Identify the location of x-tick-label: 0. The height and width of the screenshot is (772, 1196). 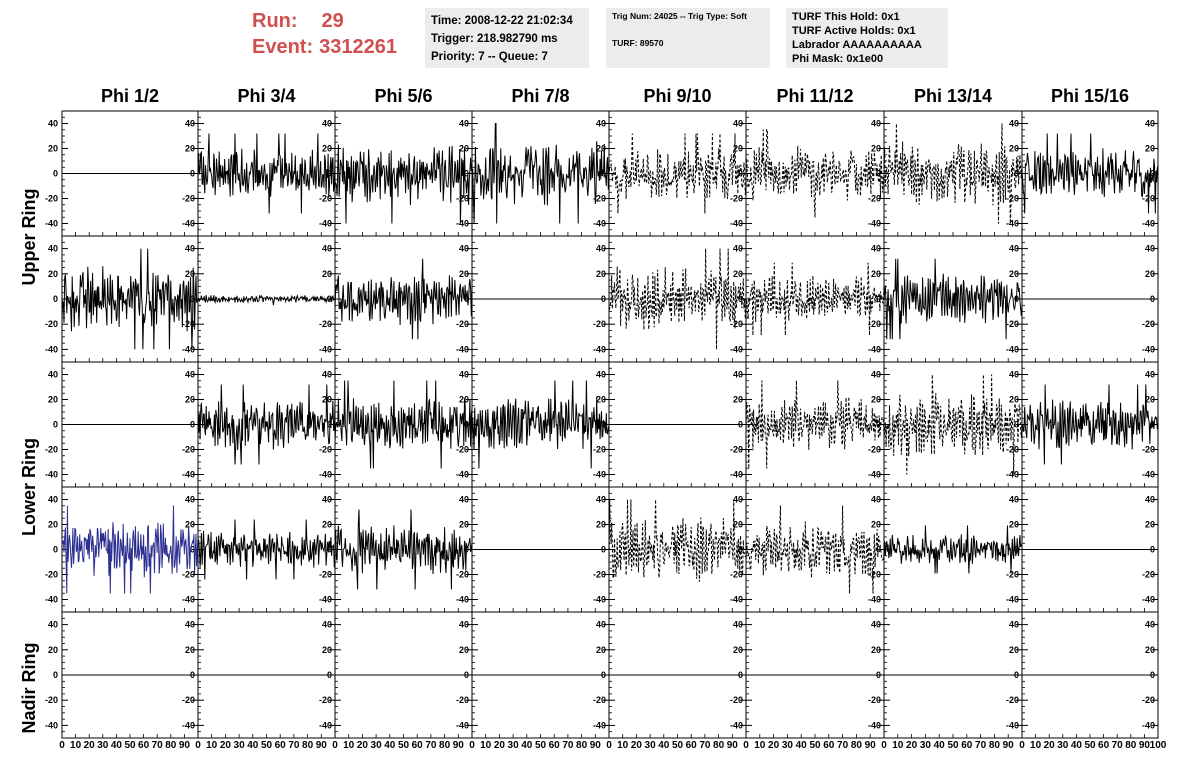
(1022, 745).